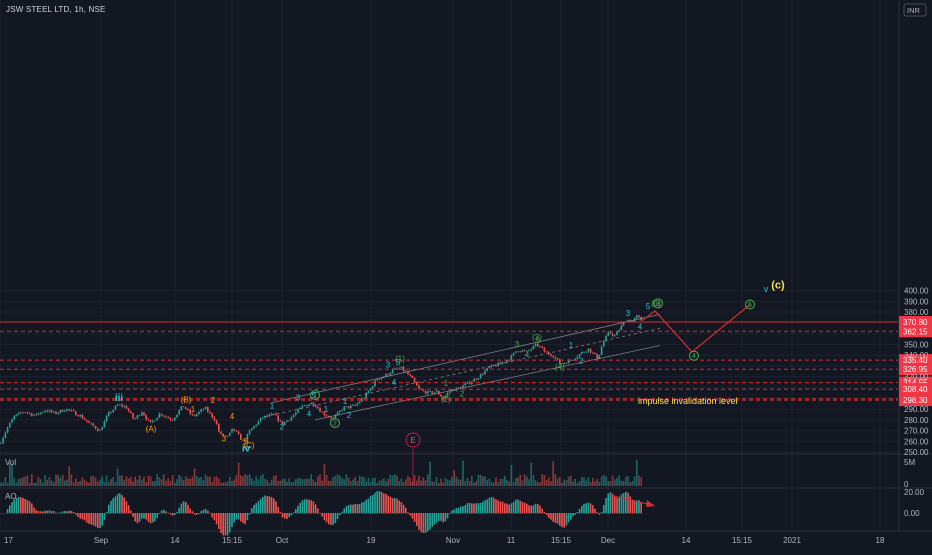  Describe the element at coordinates (246, 441) in the screenshot. I see `wave-label: 5` at that location.